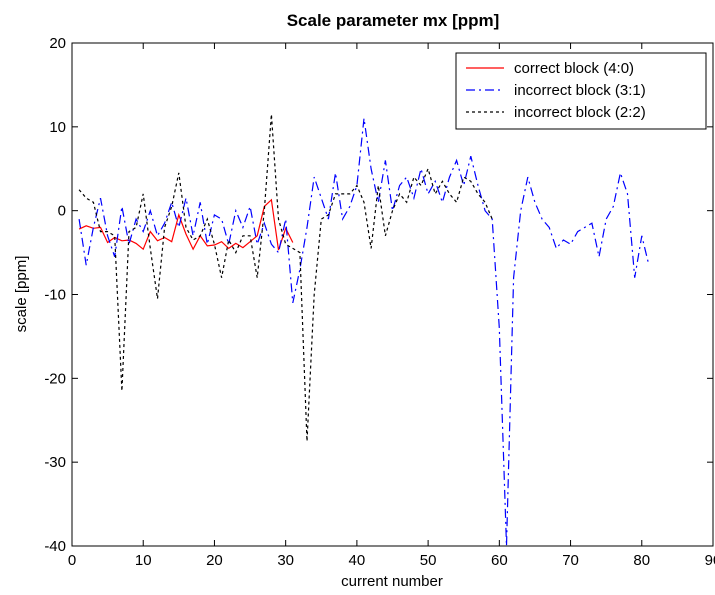 The width and height of the screenshot is (715, 595). Describe the element at coordinates (580, 112) in the screenshot. I see `legend-label: incorrect block (2:2)` at that location.